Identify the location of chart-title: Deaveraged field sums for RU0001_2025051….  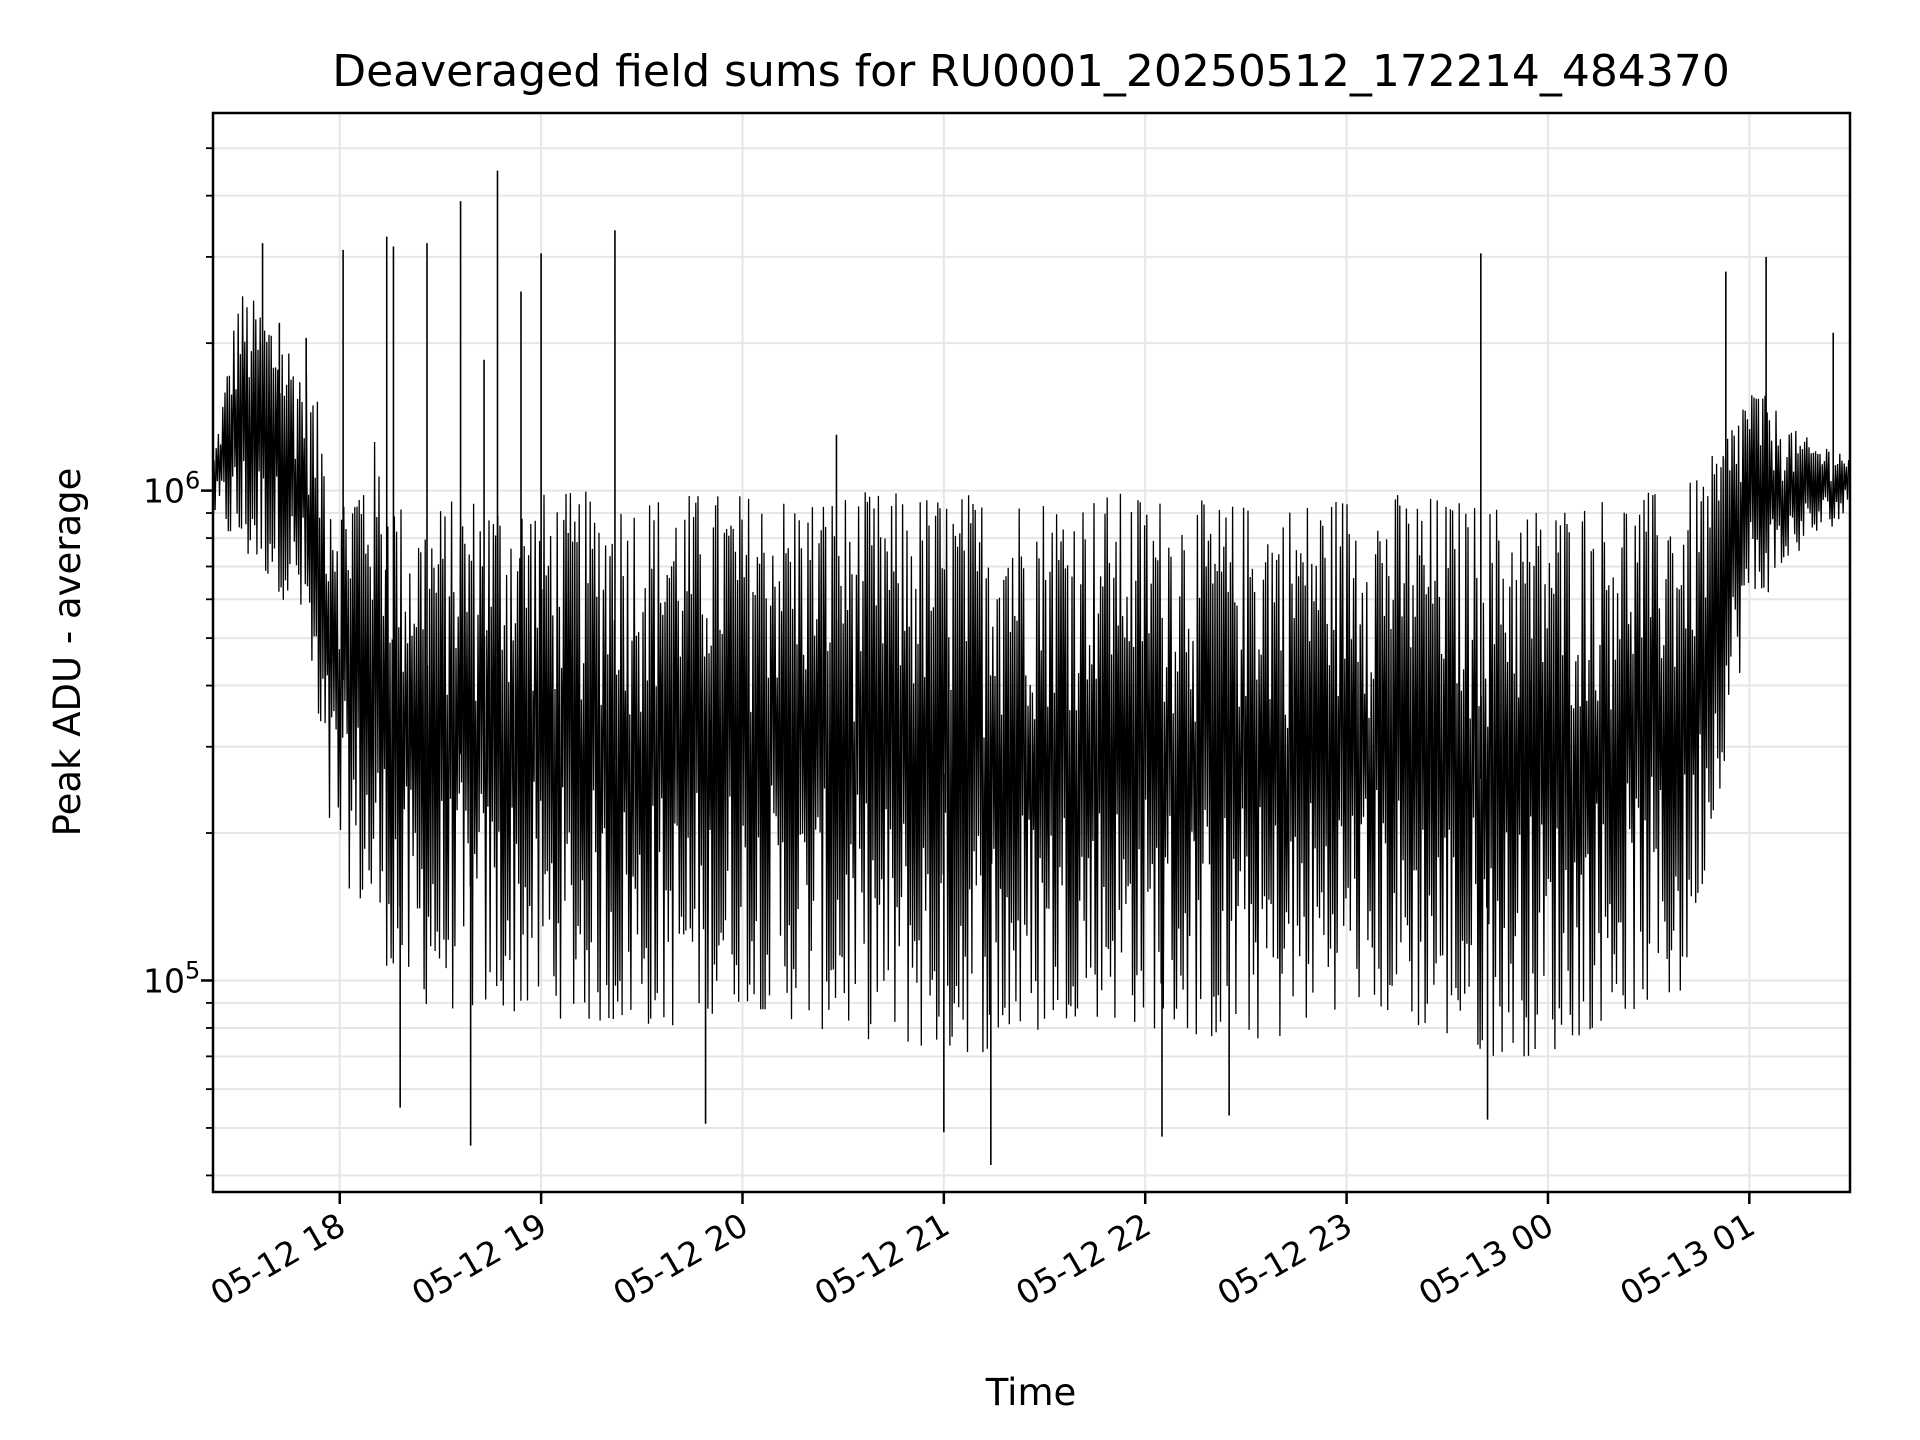
(1031, 71).